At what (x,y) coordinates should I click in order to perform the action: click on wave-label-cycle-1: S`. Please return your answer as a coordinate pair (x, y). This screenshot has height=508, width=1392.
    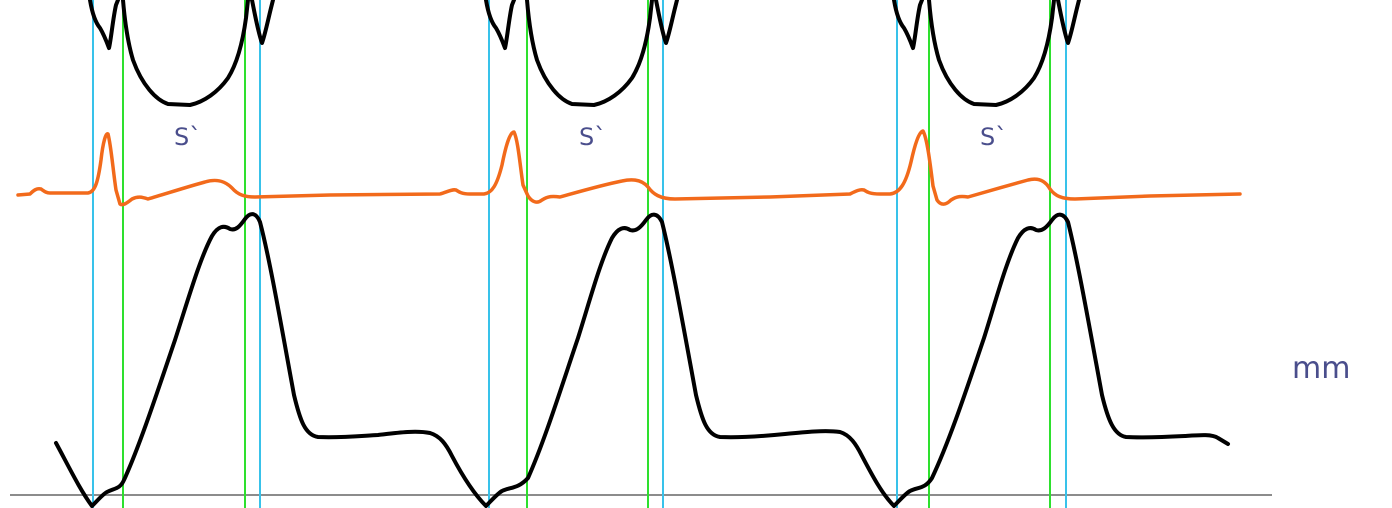
    Looking at the image, I should click on (187, 137).